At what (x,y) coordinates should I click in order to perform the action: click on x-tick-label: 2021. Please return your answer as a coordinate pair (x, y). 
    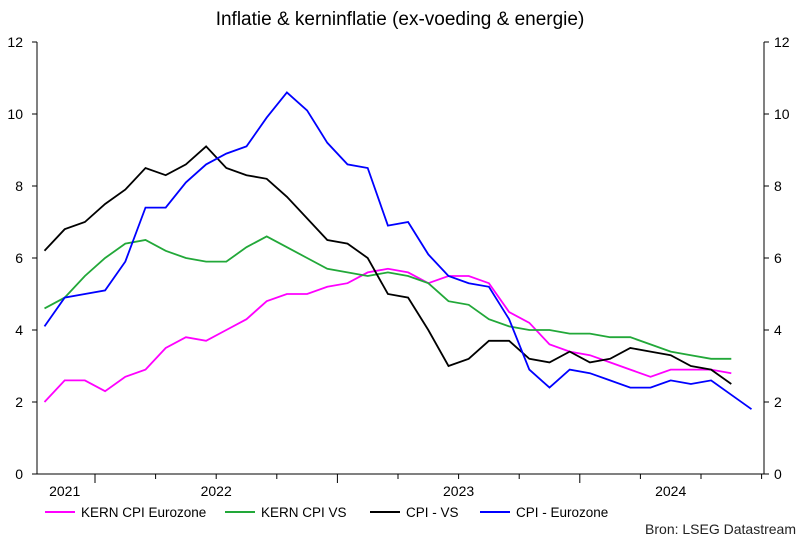
    Looking at the image, I should click on (64, 491).